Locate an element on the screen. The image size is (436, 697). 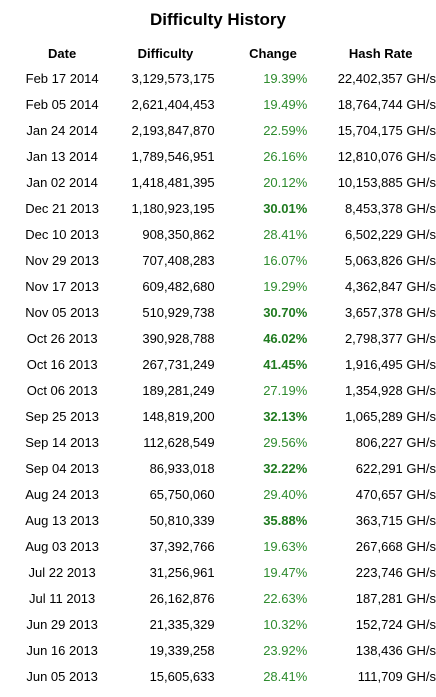
difficulty-cell: 37,392,766 is located at coordinates (182, 546).